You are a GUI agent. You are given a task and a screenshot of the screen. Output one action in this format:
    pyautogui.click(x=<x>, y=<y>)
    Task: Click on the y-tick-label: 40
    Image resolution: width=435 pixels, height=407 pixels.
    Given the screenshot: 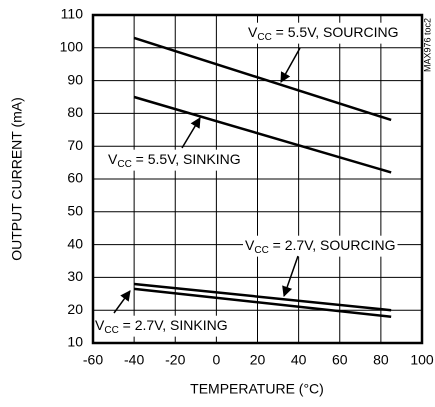 What is the action you would take?
    pyautogui.click(x=75, y=243)
    